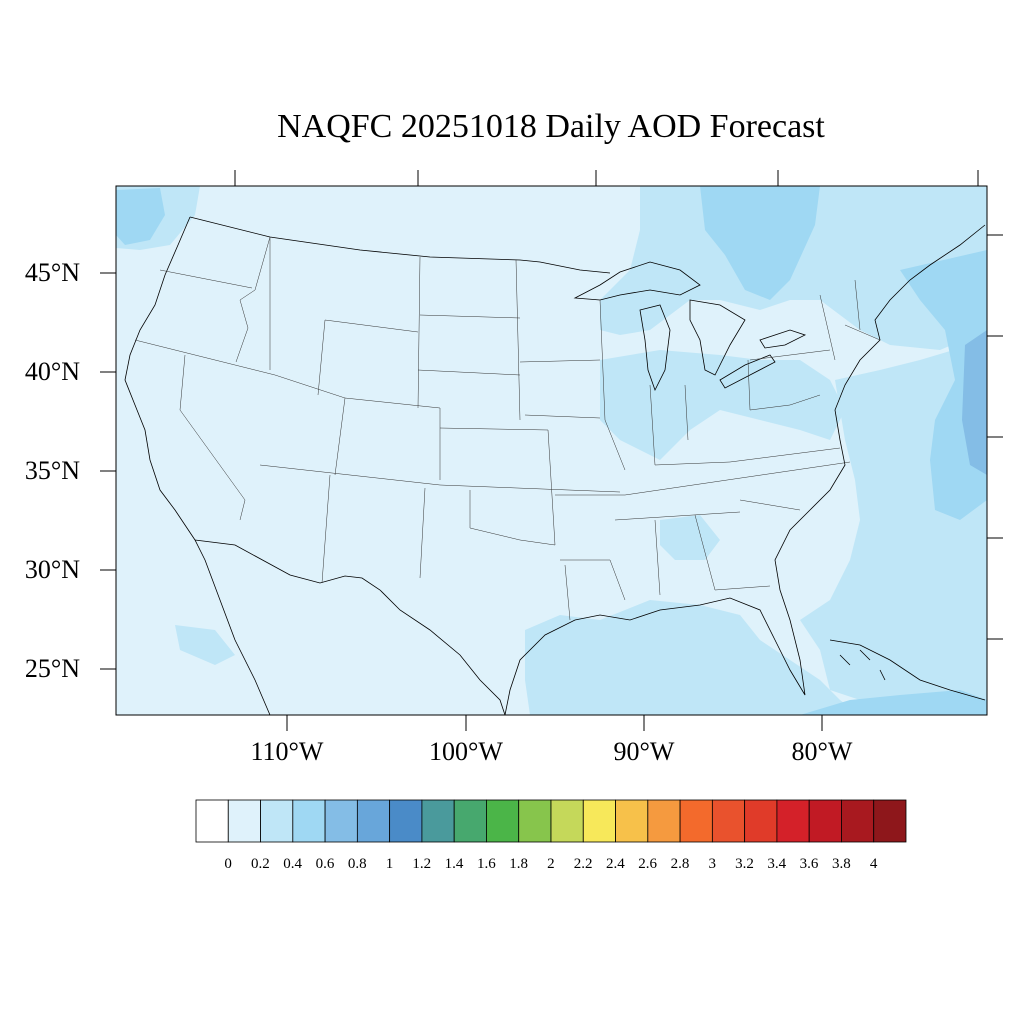  Describe the element at coordinates (260, 864) in the screenshot. I see `colorbar-label: 0.2` at that location.